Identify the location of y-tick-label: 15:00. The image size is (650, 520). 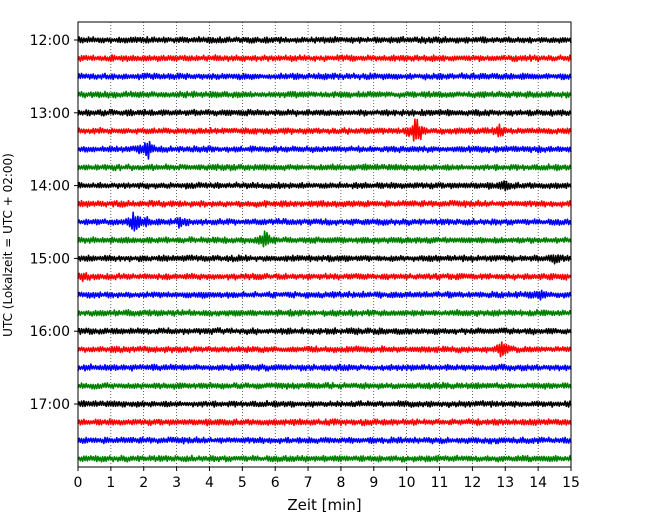
(50, 259).